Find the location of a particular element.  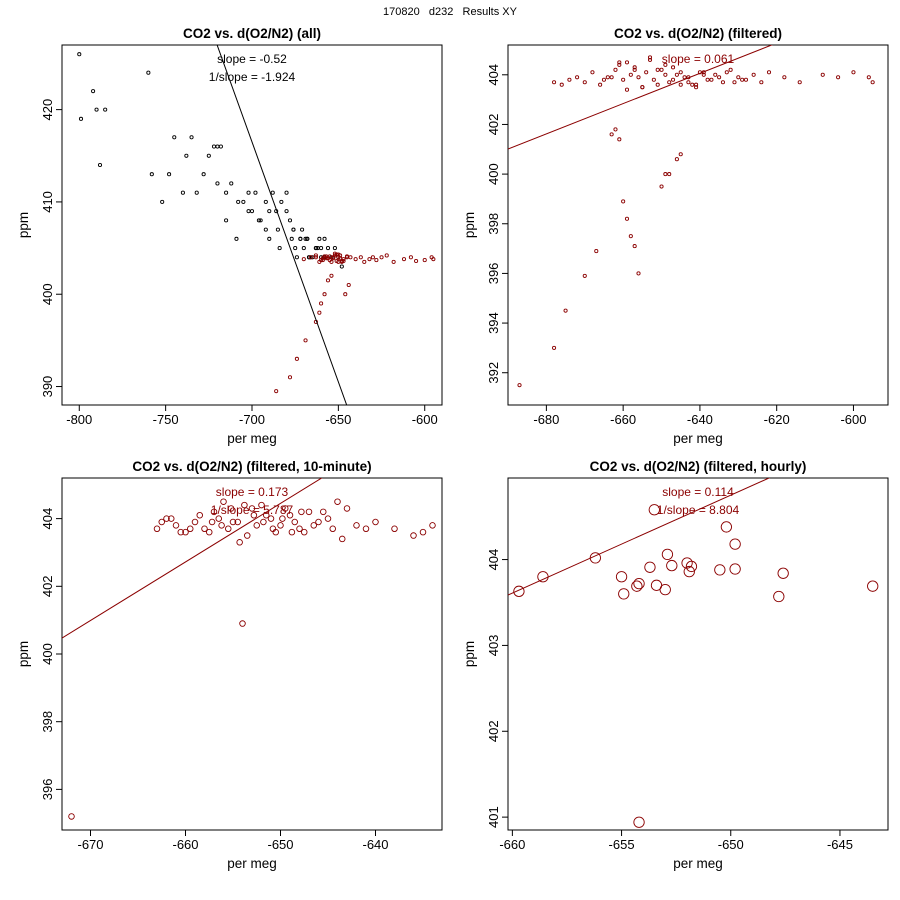

x-tick-label: -750 is located at coordinates (166, 419).